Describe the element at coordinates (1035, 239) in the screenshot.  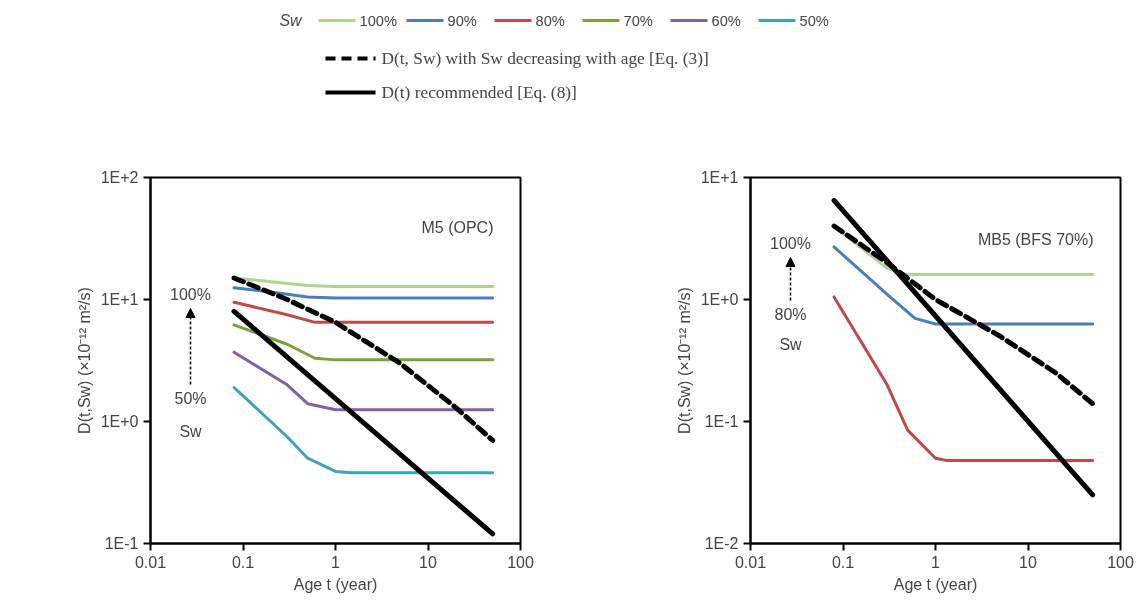
I see `annotation: MB5 (BFS 70%)` at that location.